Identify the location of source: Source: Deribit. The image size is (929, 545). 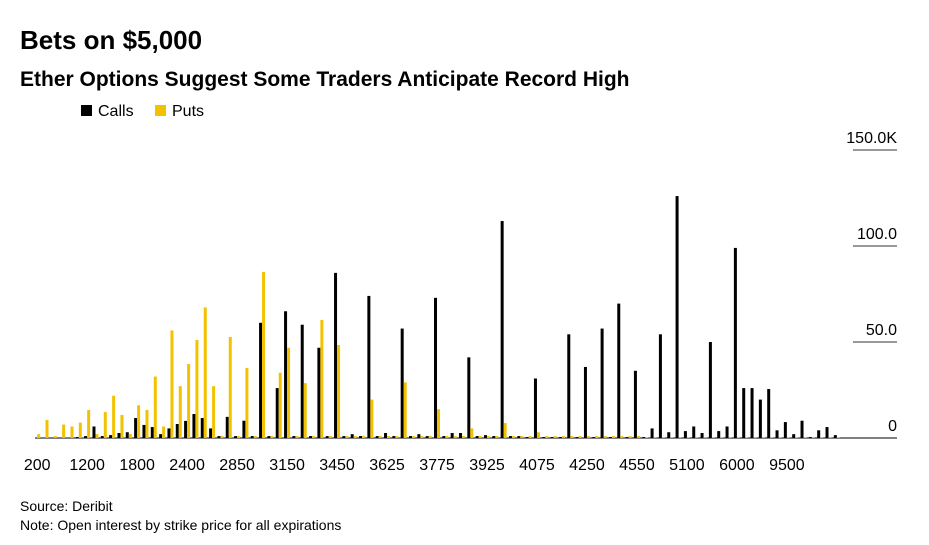
(66, 506).